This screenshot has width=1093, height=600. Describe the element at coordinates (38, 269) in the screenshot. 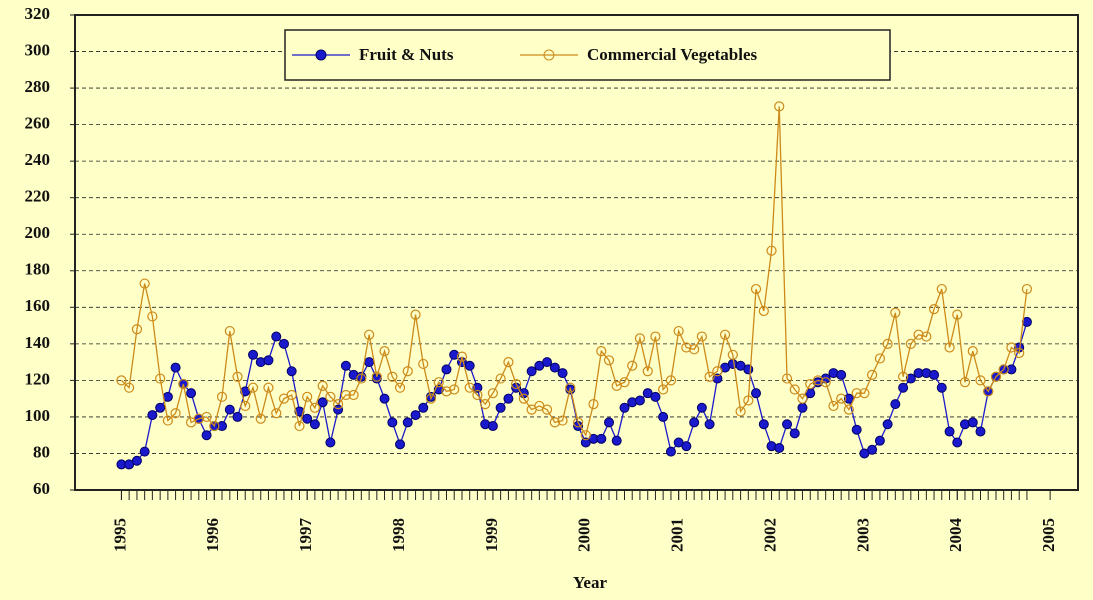

I see `y-tick-label: 180` at that location.